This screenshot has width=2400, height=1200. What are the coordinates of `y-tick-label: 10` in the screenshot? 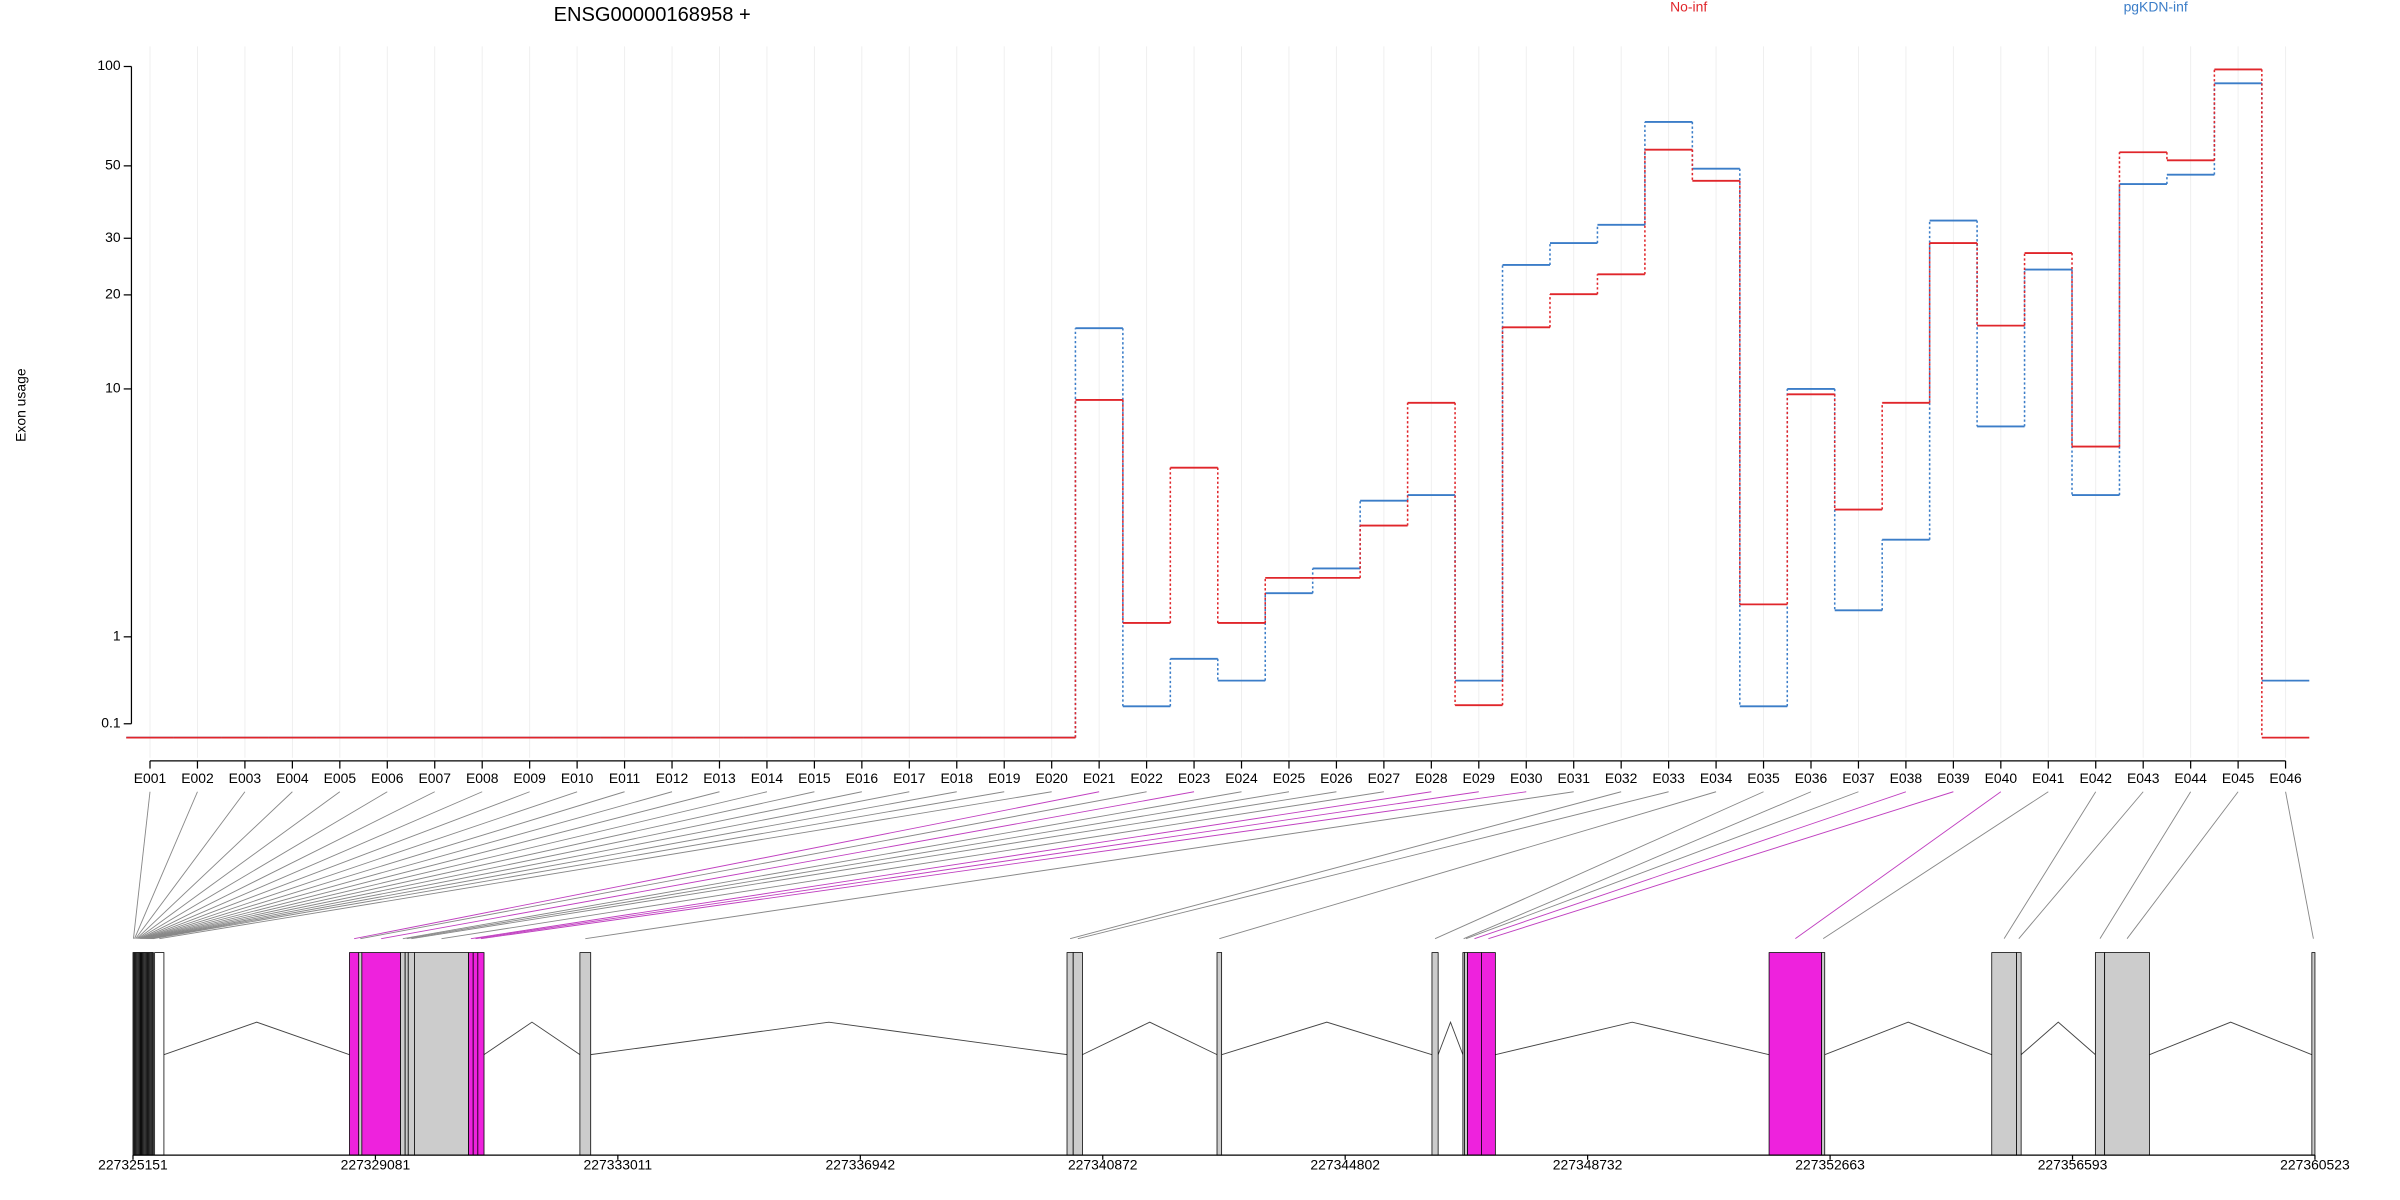 It's located at (113, 388).